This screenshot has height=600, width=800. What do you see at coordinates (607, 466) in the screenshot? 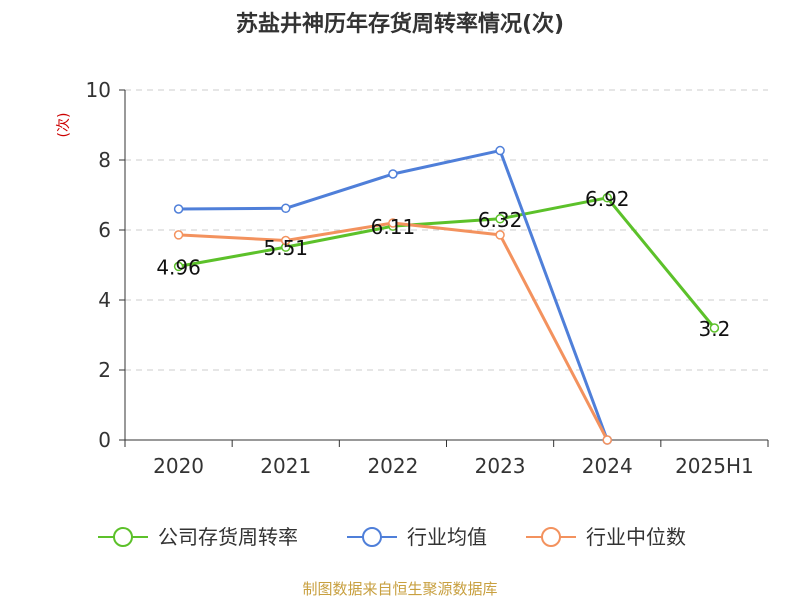
I see `x-tick-label: 2024` at bounding box center [607, 466].